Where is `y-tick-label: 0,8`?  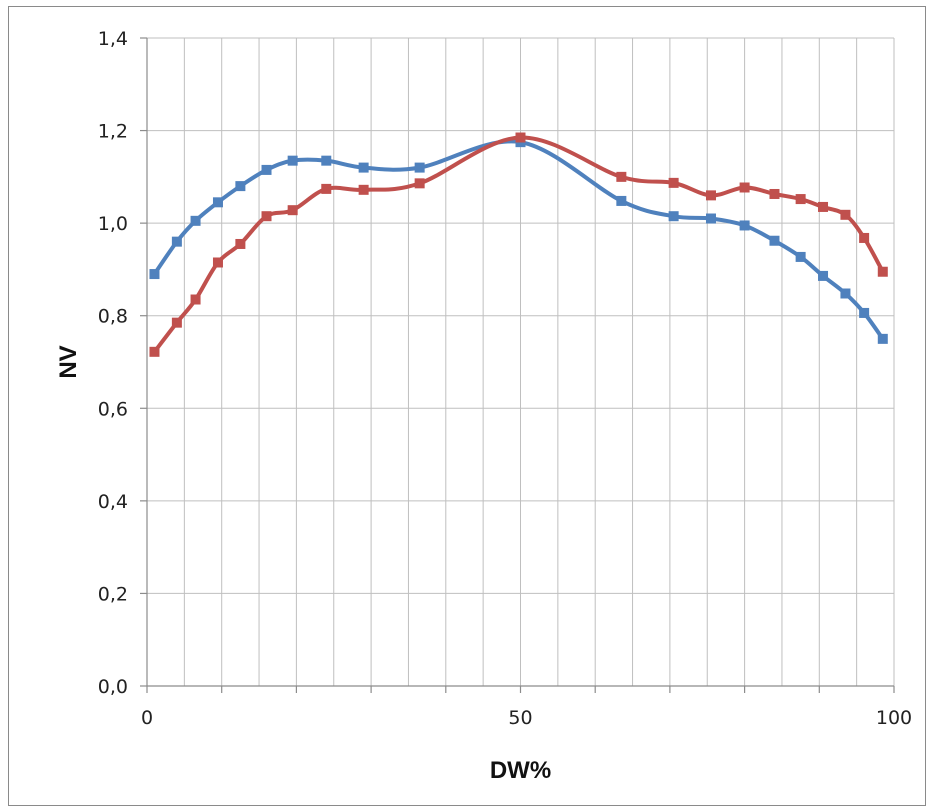 y-tick-label: 0,8 is located at coordinates (113, 317).